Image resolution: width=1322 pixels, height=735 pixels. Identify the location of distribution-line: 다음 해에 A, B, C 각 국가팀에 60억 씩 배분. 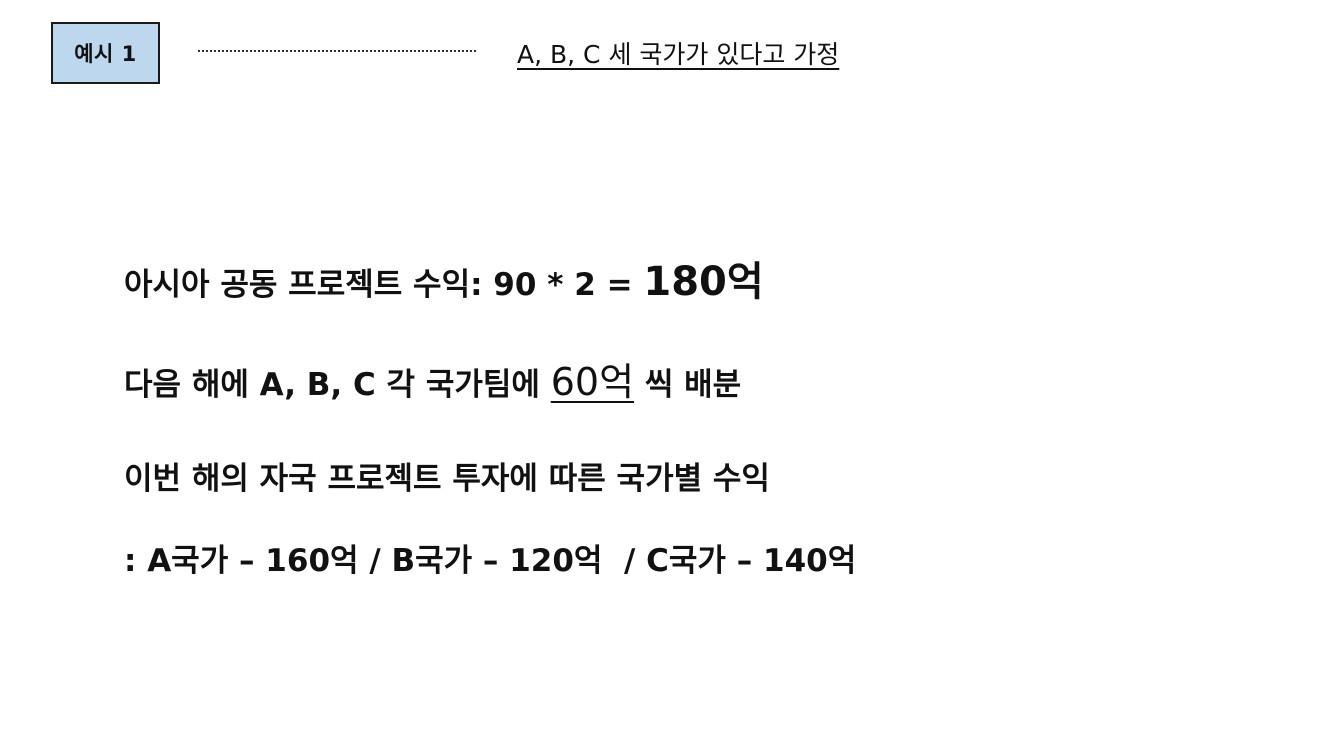
(432, 383).